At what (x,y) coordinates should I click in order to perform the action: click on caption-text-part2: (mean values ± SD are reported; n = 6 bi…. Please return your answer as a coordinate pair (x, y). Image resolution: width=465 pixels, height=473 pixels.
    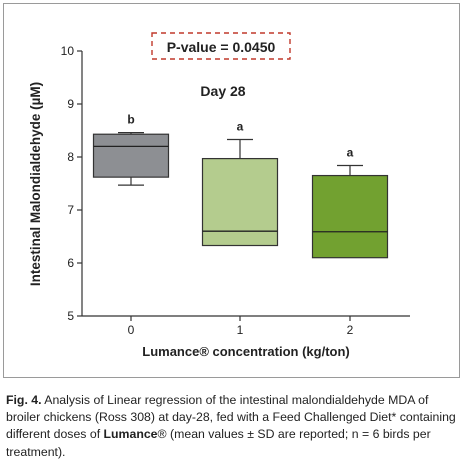
    Looking at the image, I should click on (218, 443).